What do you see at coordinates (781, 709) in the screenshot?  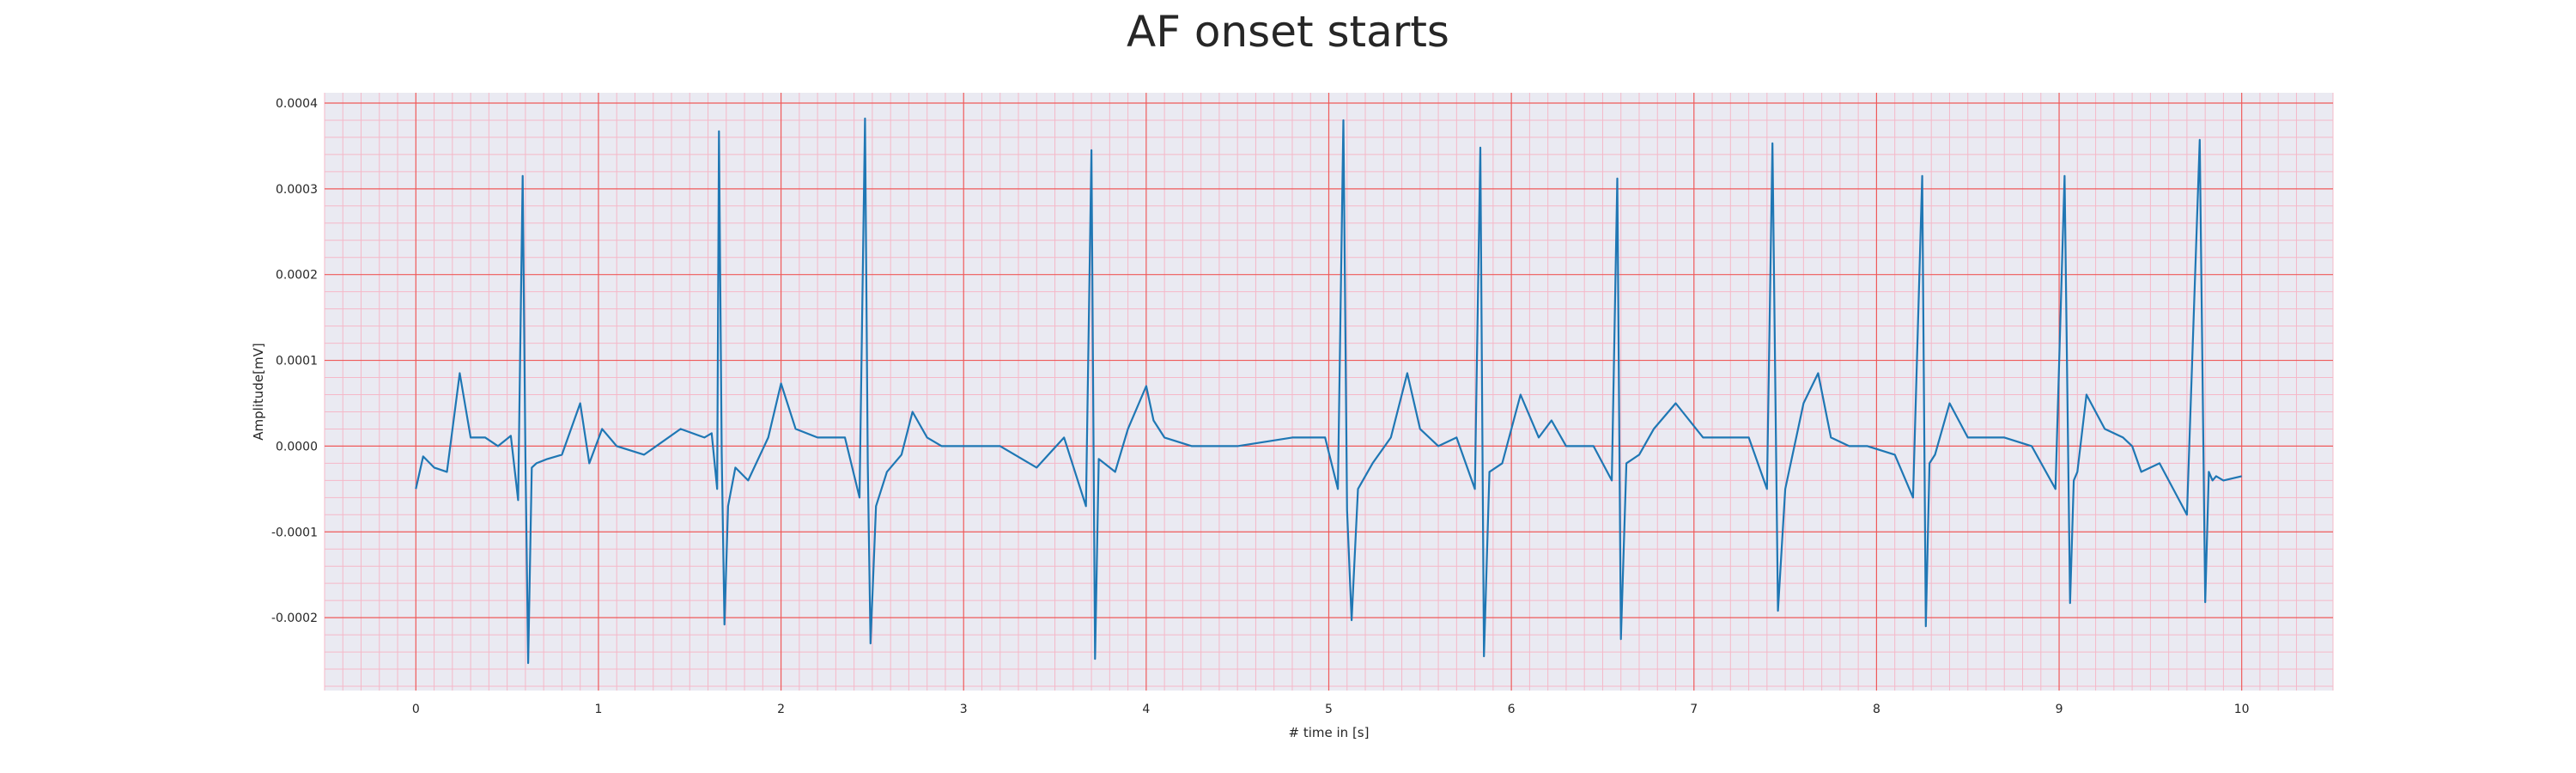 I see `x-tick-label: 2` at bounding box center [781, 709].